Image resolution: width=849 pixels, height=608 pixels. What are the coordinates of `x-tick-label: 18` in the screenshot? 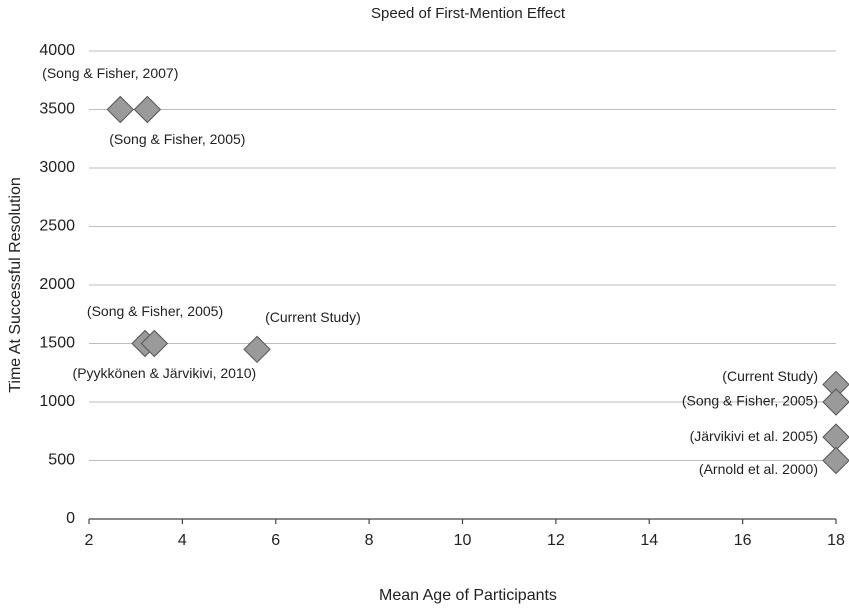 It's located at (836, 540).